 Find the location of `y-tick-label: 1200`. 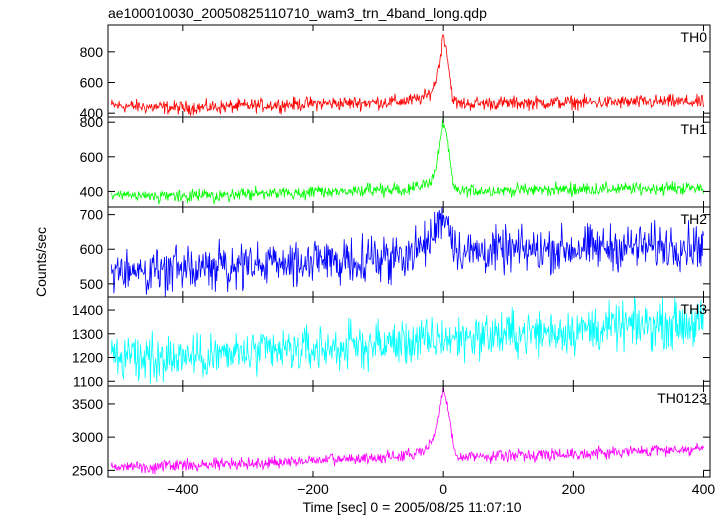

y-tick-label: 1200 is located at coordinates (87, 358).